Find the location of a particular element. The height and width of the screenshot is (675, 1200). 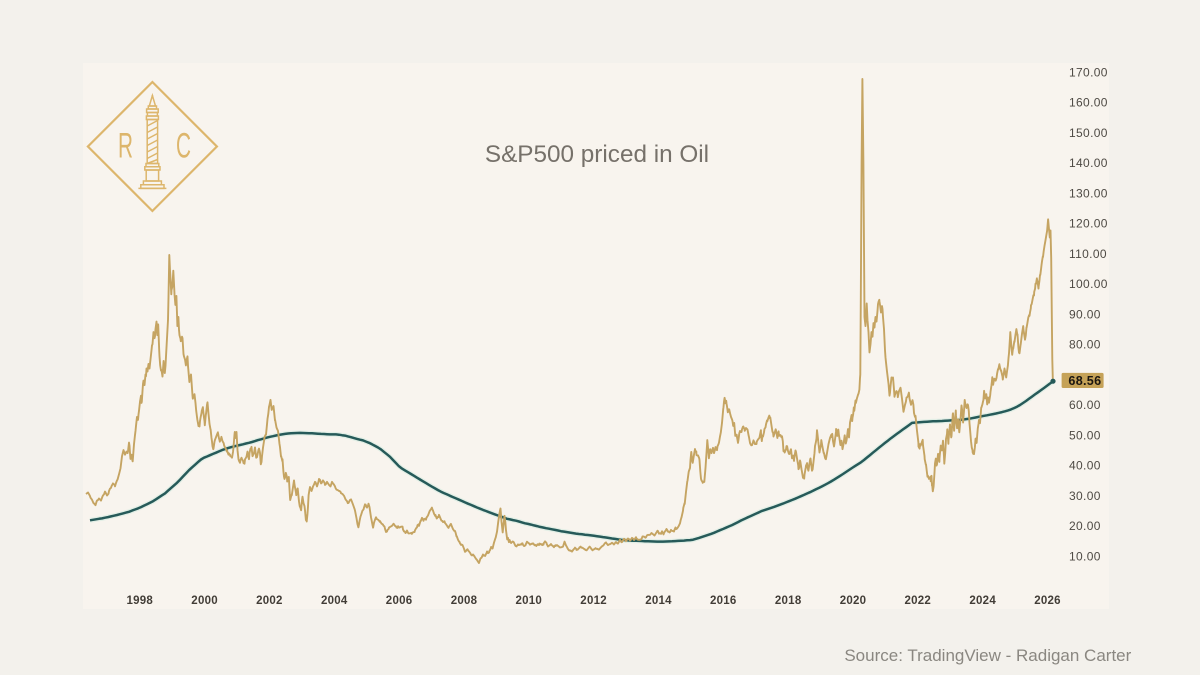

svg-text: 50.00 is located at coordinates (1085, 435).